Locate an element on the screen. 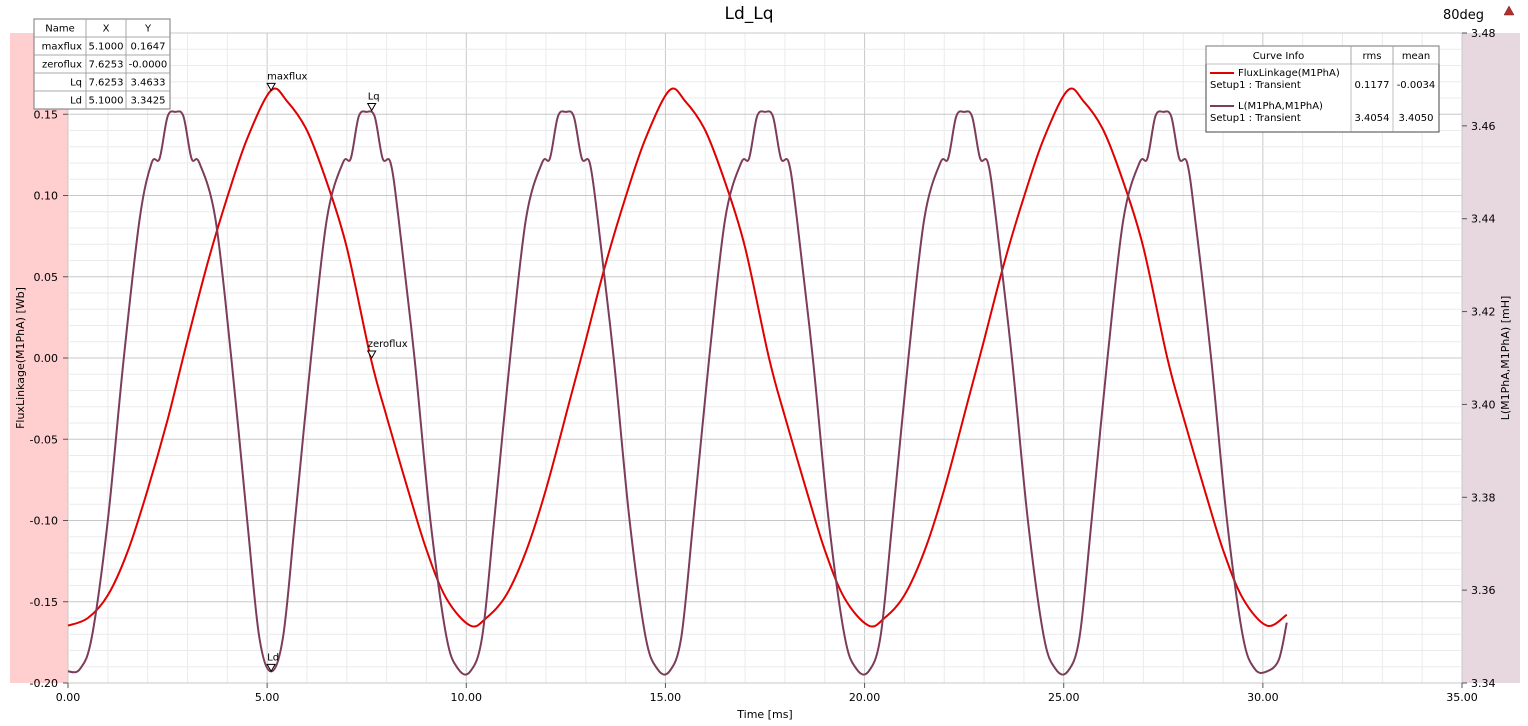  y-left-tick-label: 0.10 is located at coordinates (46, 196).